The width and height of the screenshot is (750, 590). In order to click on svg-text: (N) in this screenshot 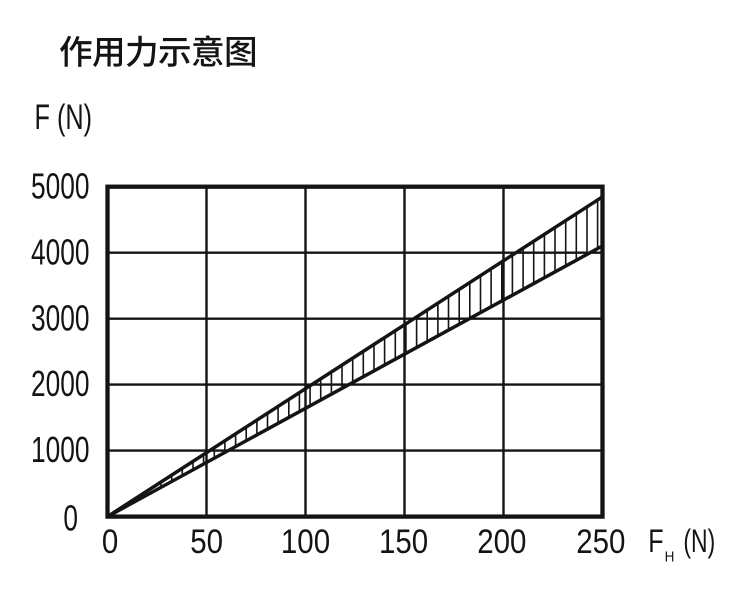, I will do `click(699, 541)`.